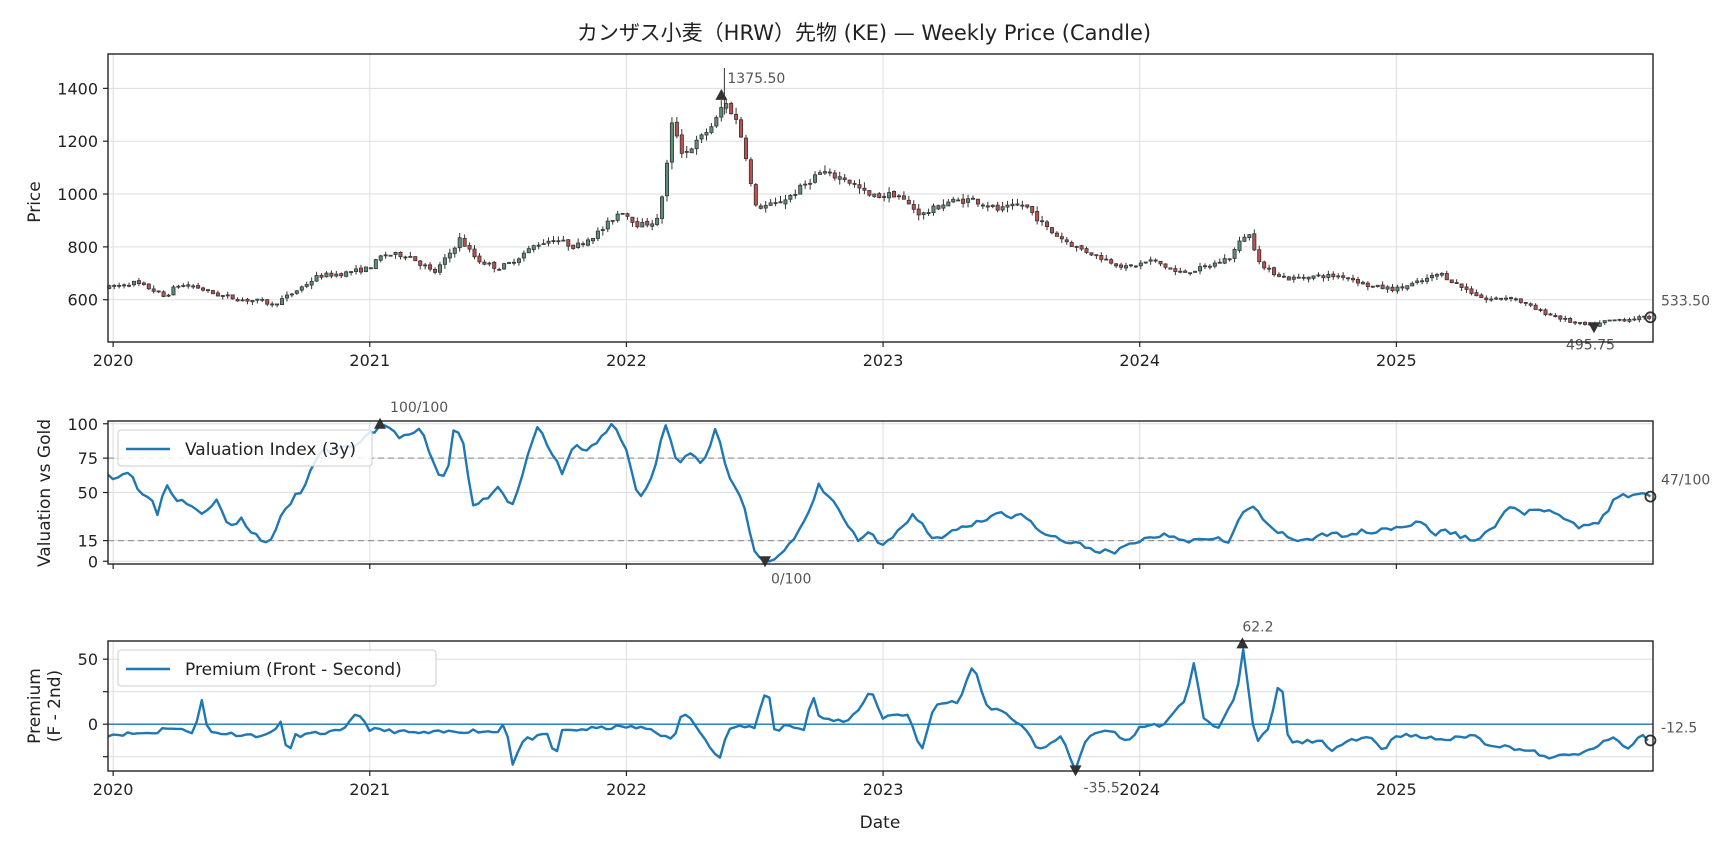  I want to click on premium-series-line, so click(878, 710).